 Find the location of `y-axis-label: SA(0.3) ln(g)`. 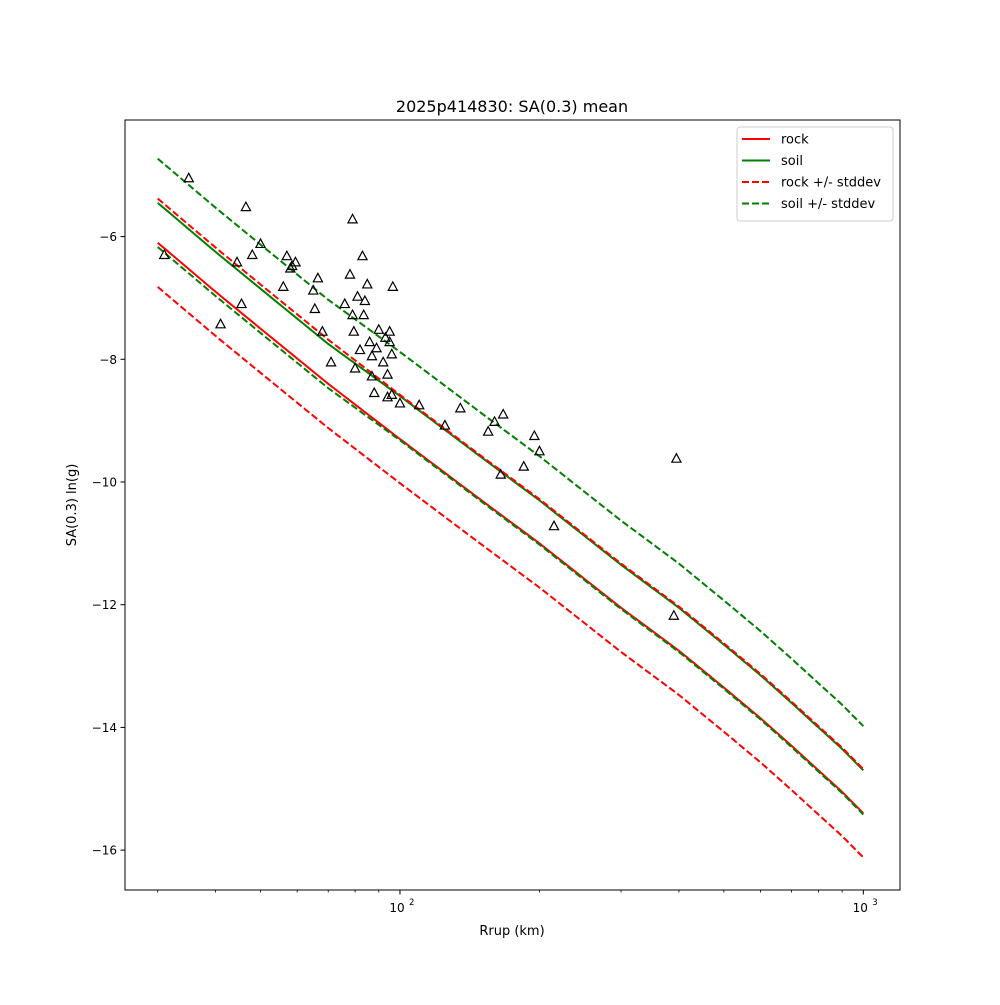

y-axis-label: SA(0.3) ln(g) is located at coordinates (72, 505).